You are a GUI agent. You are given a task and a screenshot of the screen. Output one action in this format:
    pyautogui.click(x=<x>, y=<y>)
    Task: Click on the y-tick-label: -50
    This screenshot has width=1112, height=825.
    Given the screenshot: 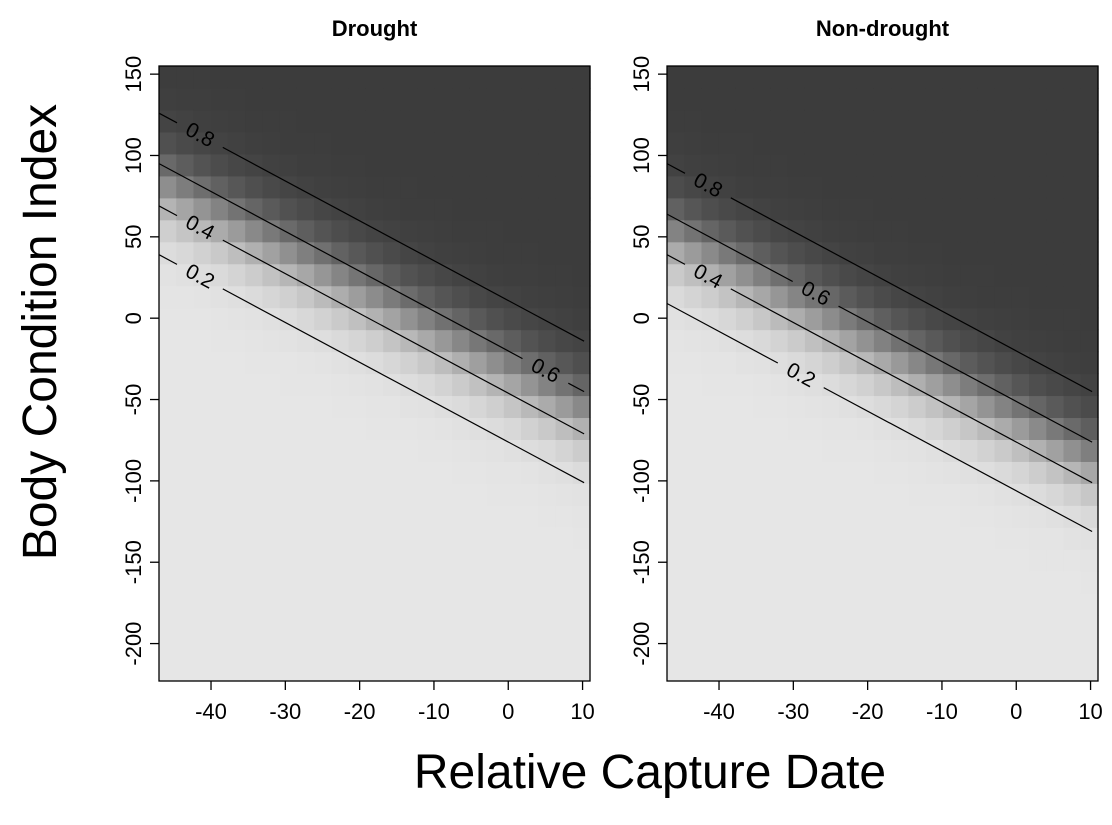 What is the action you would take?
    pyautogui.click(x=133, y=400)
    